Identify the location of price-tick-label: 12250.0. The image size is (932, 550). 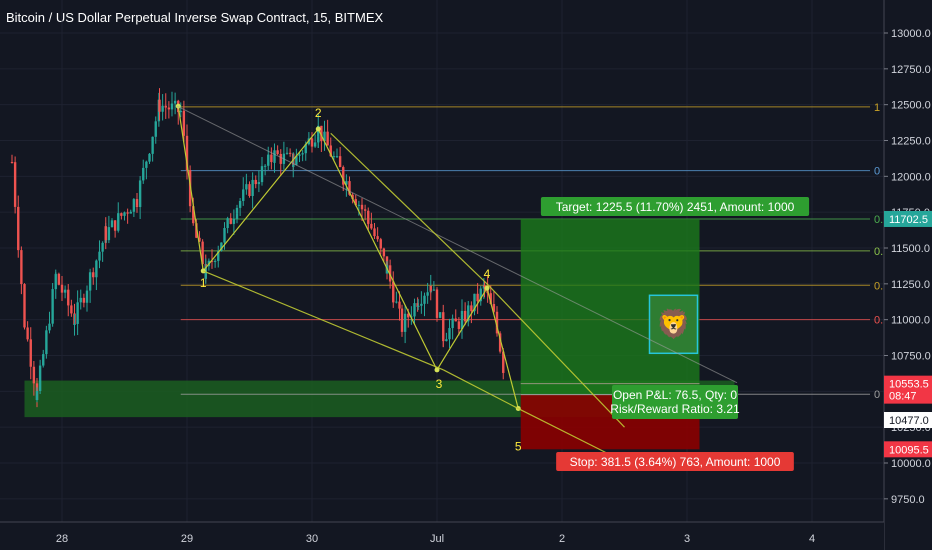
(911, 142).